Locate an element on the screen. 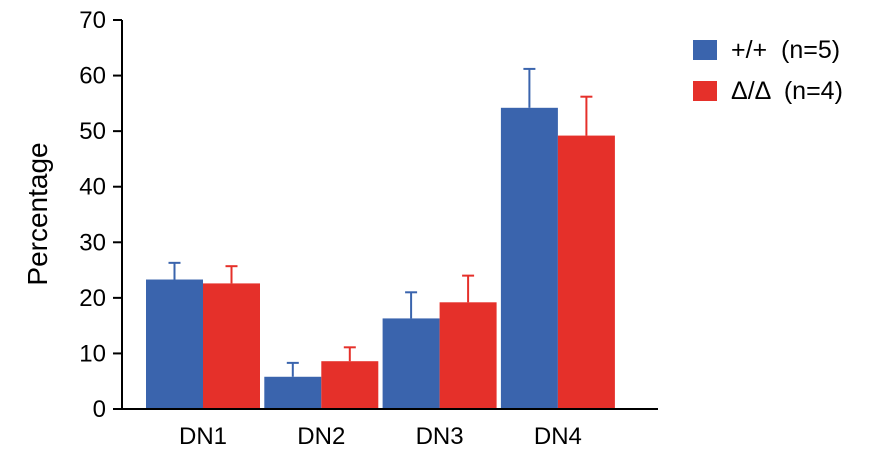 The image size is (884, 451). legend: +/+ (n=5) Δ/Δ (n=4) is located at coordinates (768, 70).